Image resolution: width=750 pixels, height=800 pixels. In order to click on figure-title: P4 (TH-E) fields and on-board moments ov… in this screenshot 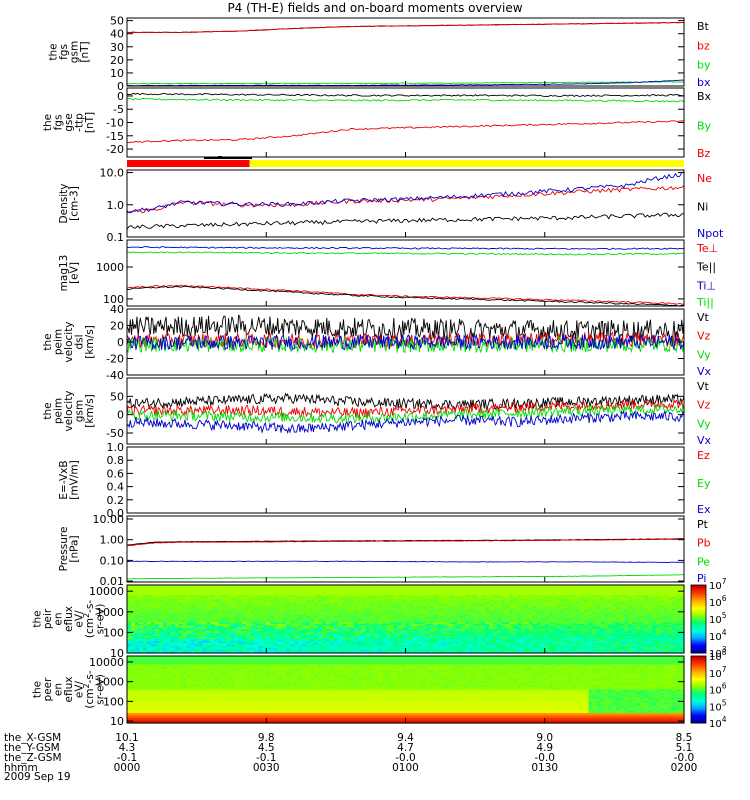, I will do `click(375, 8)`.